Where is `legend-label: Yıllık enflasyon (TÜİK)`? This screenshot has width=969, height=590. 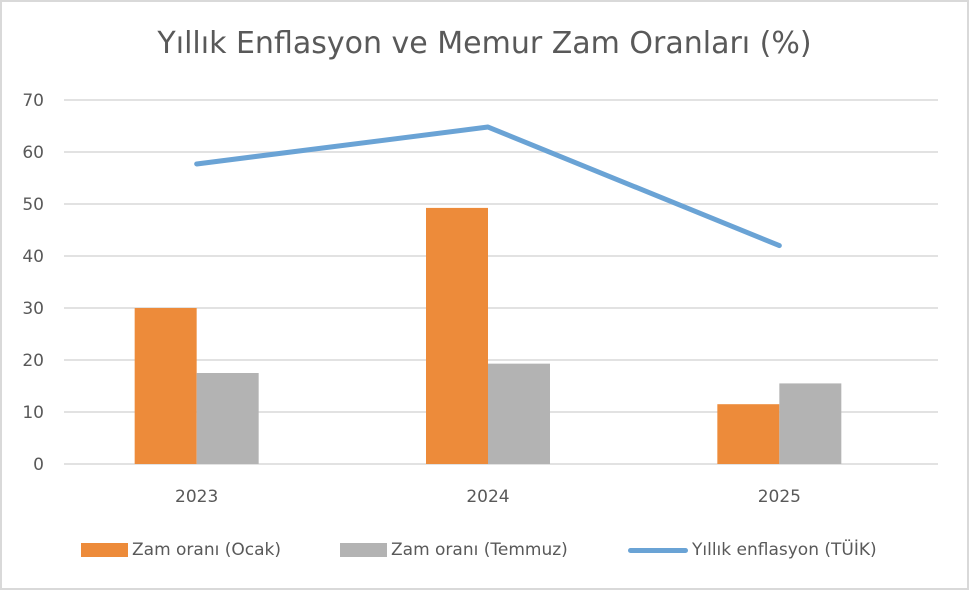
legend-label: Yıllık enflasyon (TÜİK) is located at coordinates (784, 550).